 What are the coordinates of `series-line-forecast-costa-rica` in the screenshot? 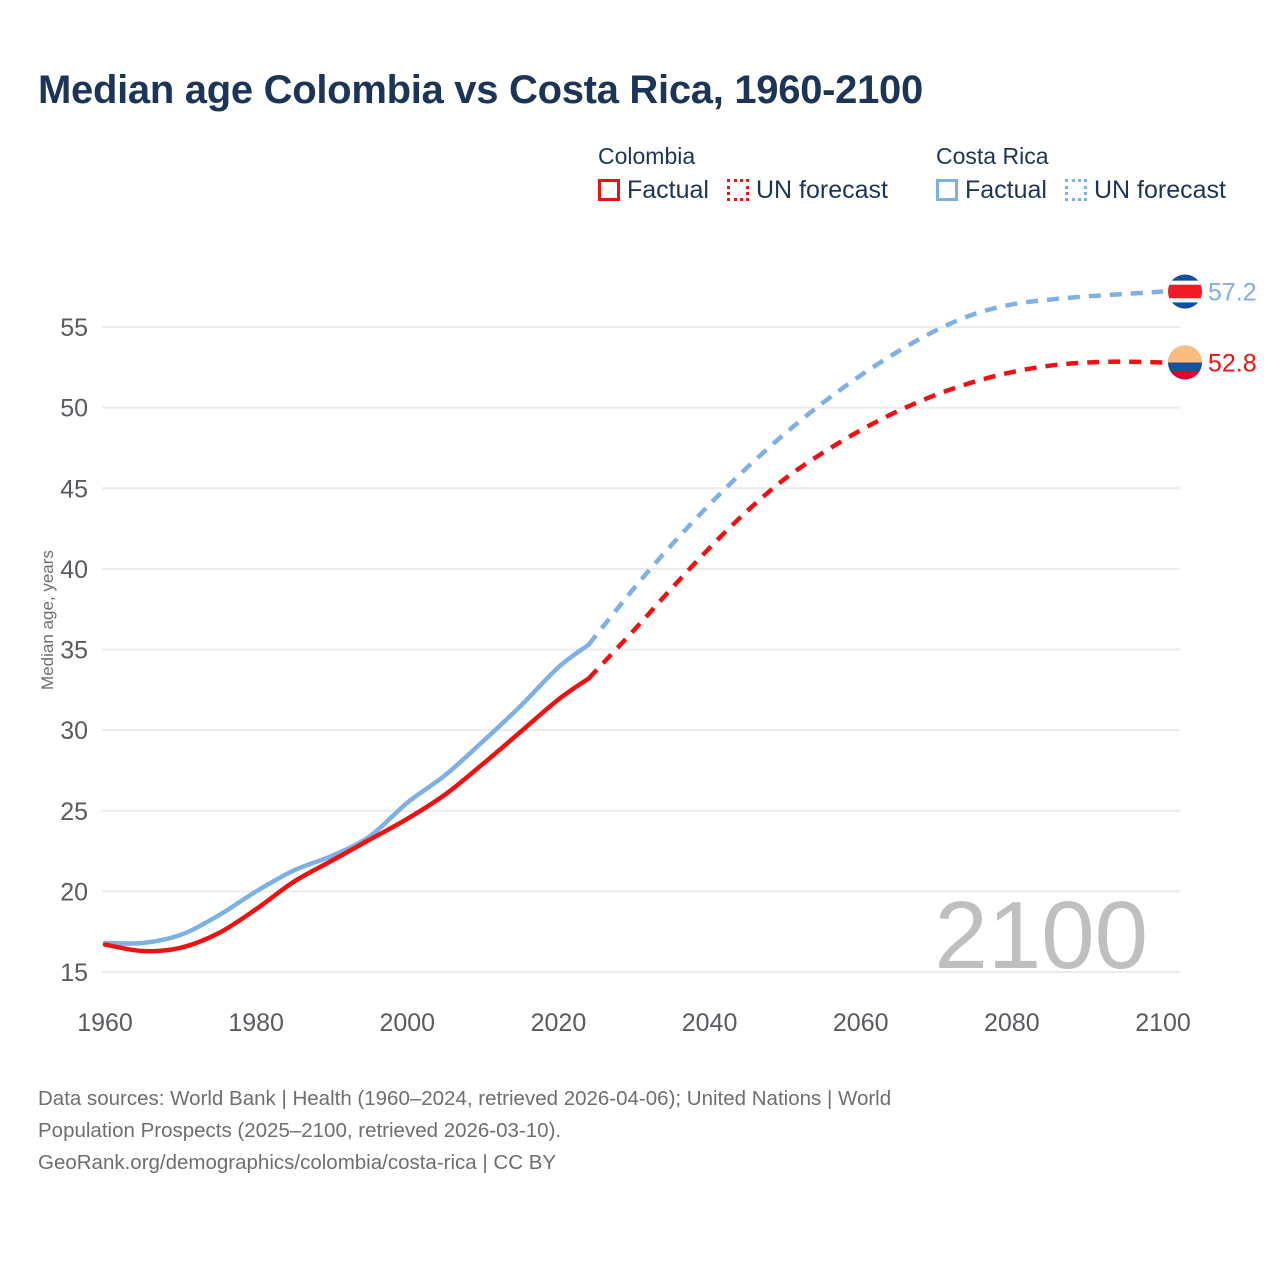 It's located at (875, 468).